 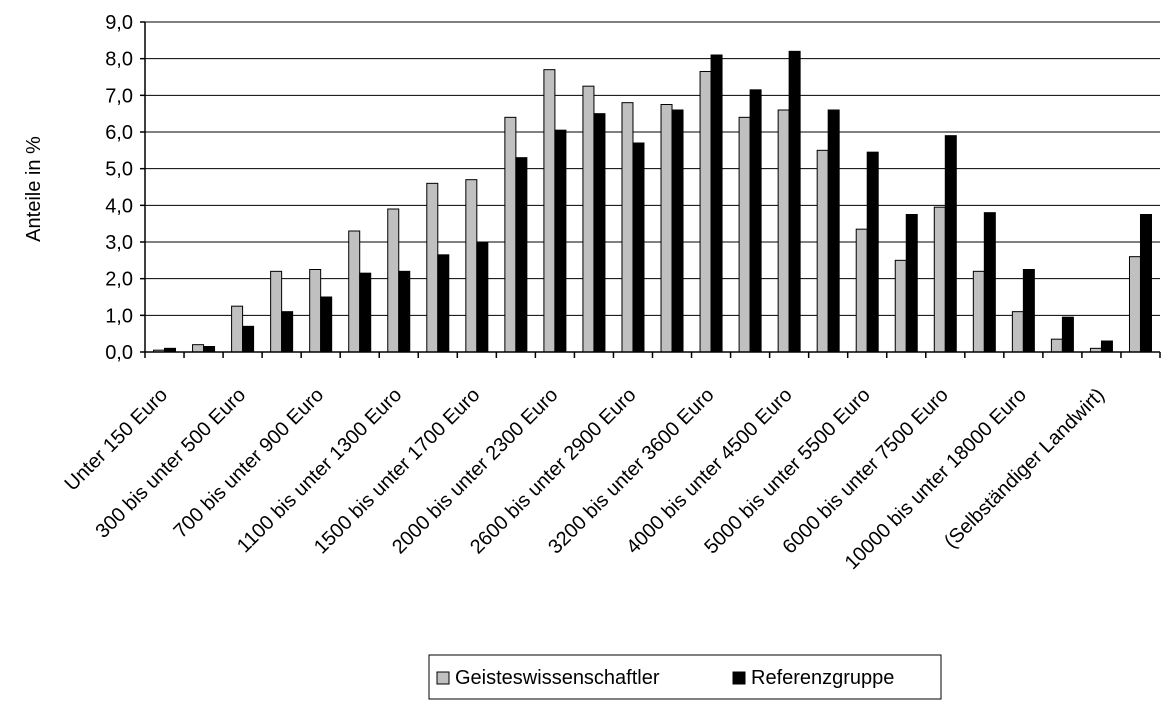 What do you see at coordinates (709, 471) in the screenshot?
I see `x-category-label: 4000 bis unter 4500 Euro` at bounding box center [709, 471].